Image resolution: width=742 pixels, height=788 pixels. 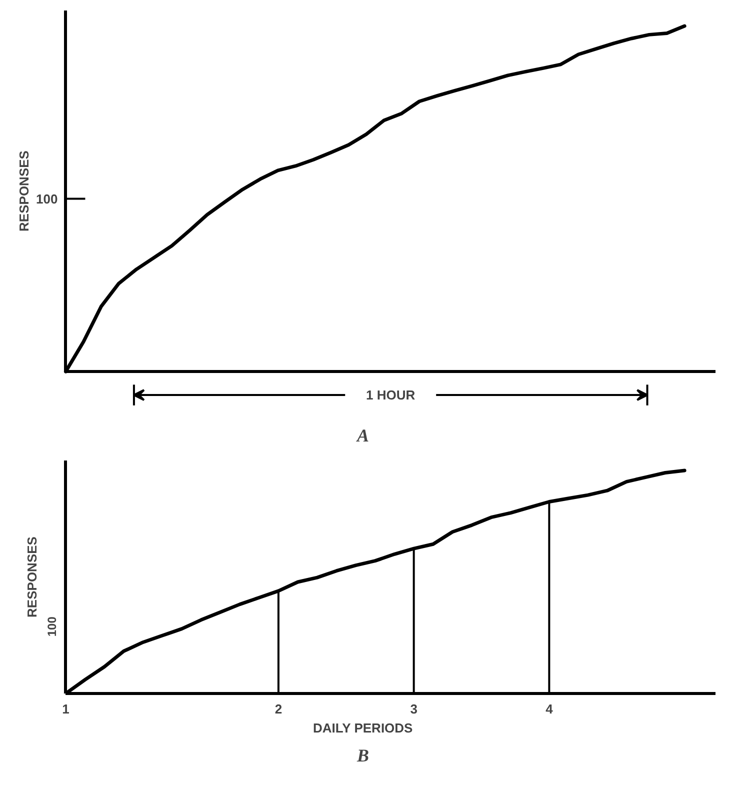 I want to click on text: 1 HOUR, so click(x=391, y=395).